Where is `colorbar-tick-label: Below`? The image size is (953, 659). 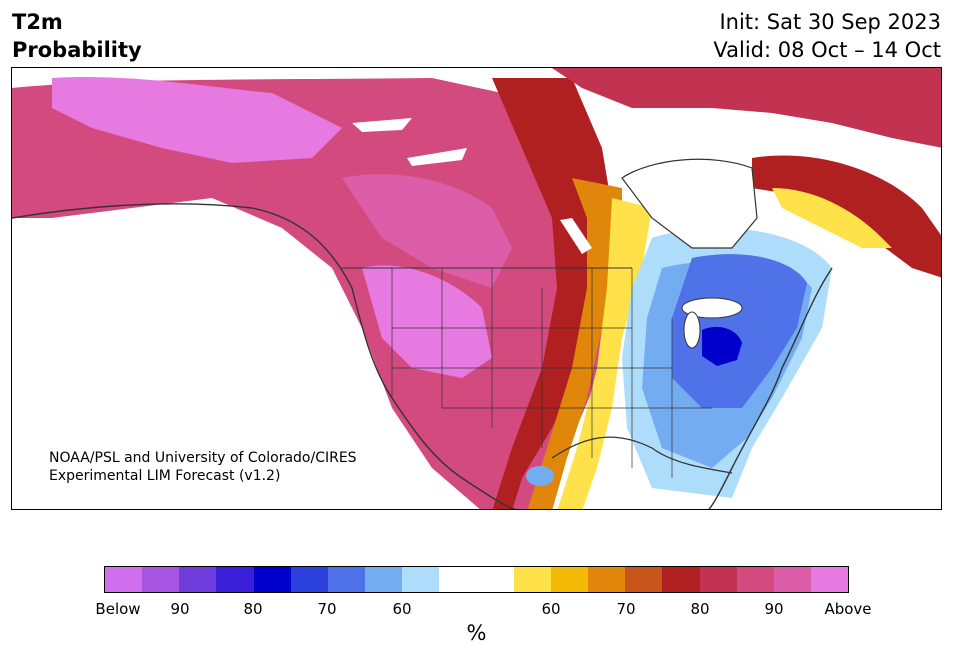 colorbar-tick-label: Below is located at coordinates (118, 609).